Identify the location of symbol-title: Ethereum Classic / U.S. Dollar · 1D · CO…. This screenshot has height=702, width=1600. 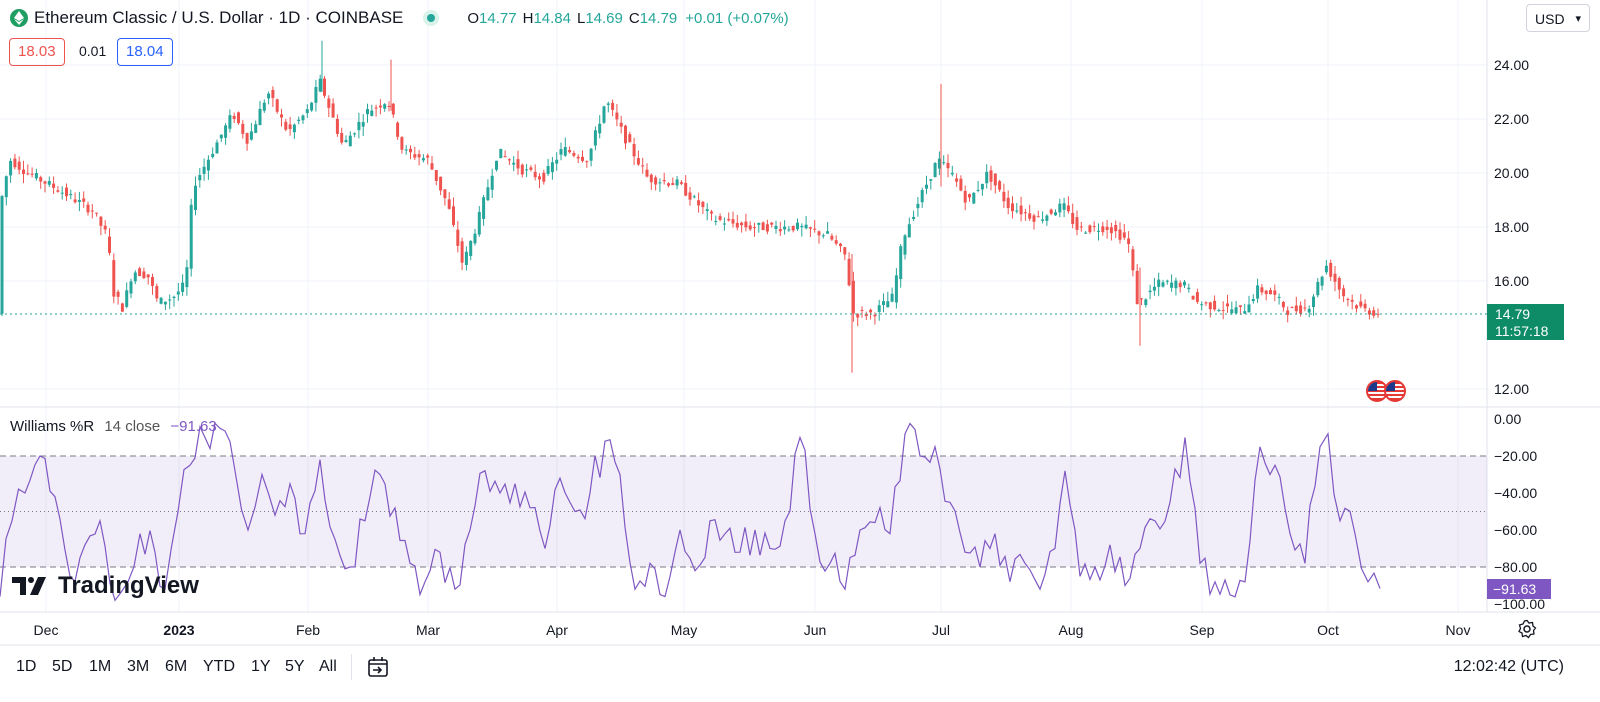
(219, 17).